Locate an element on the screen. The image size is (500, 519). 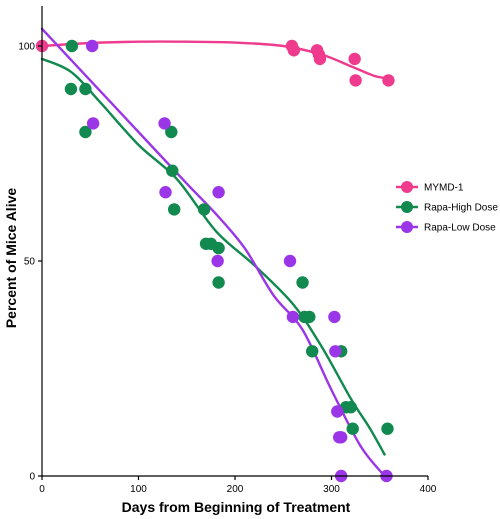
legend-label: MYMD-1 is located at coordinates (444, 188).